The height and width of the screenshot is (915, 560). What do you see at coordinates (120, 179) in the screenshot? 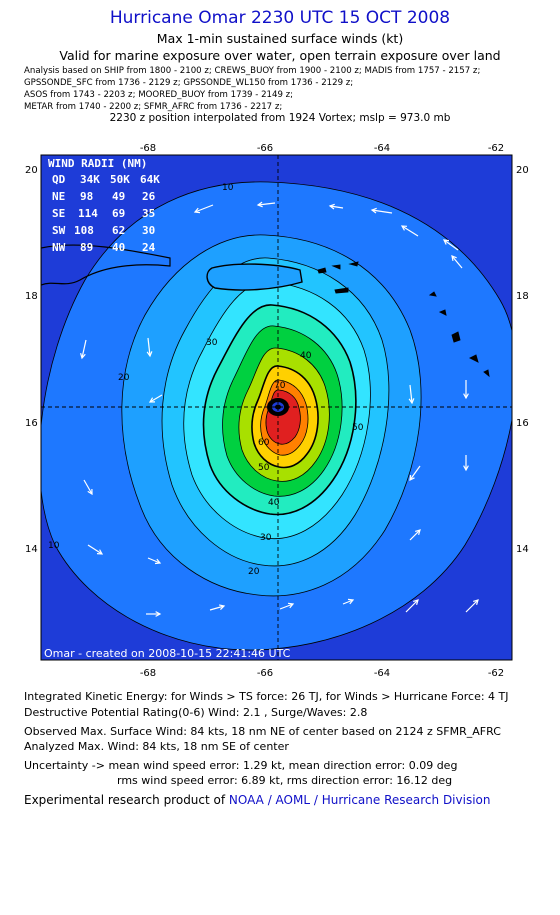
I see `wind-radii-header-50k: 50K` at bounding box center [120, 179].